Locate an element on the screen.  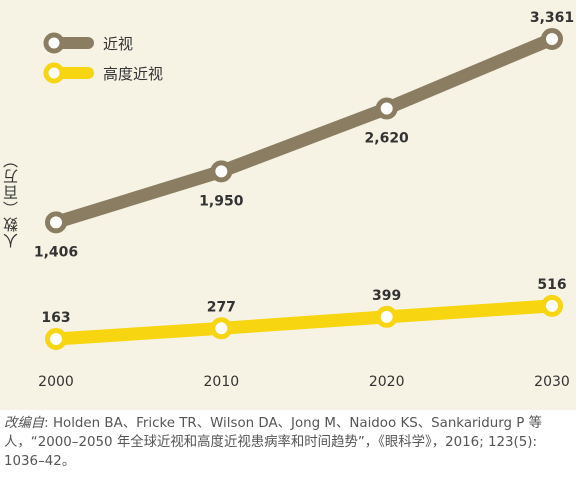
data-label: 277 is located at coordinates (221, 307).